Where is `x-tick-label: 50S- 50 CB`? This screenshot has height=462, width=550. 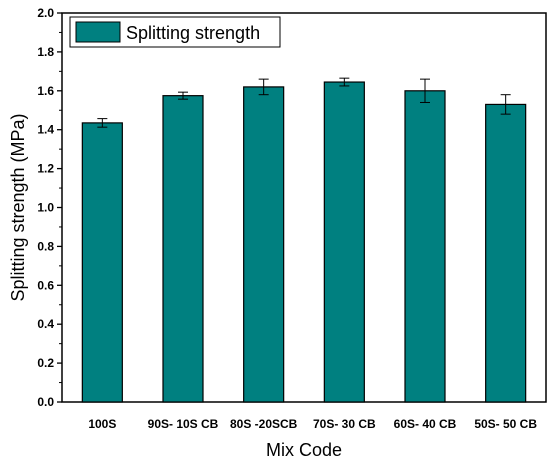 x-tick-label: 50S- 50 CB is located at coordinates (505, 424).